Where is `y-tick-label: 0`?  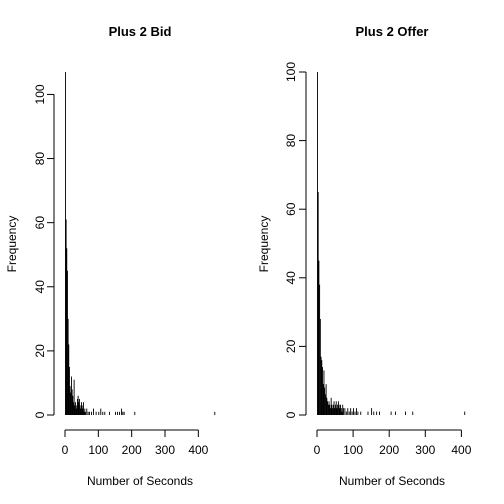
y-tick-label: 0 is located at coordinates (40, 414).